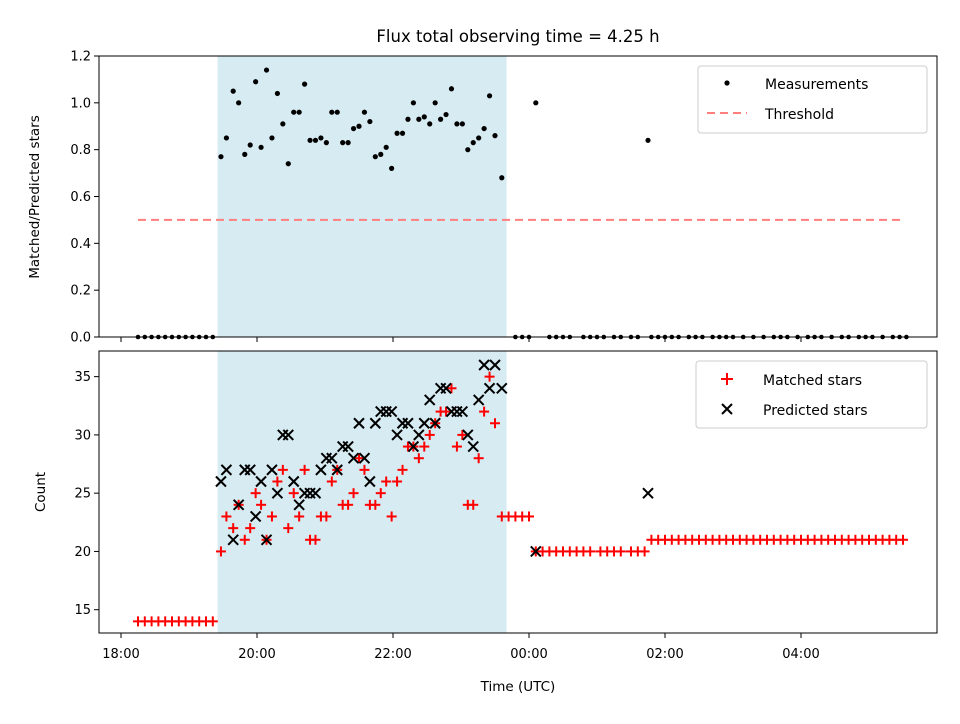 The height and width of the screenshot is (724, 960). I want to click on bottom-legend-box, so click(811, 394).